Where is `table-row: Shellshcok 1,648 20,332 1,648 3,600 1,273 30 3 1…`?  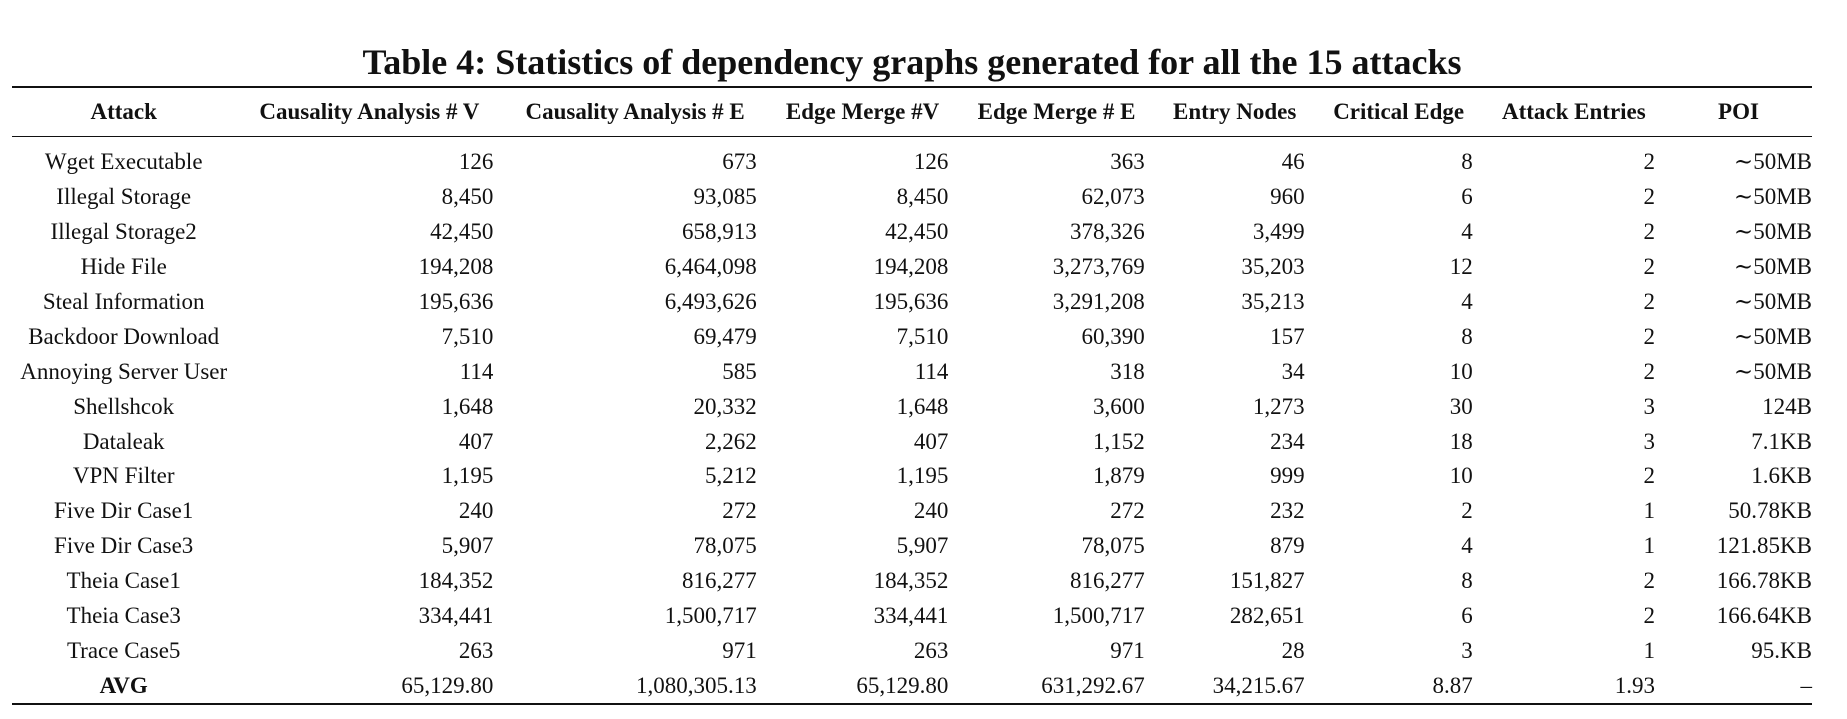 table-row: Shellshcok 1,648 20,332 1,648 3,600 1,273 30 3 1… is located at coordinates (912, 406).